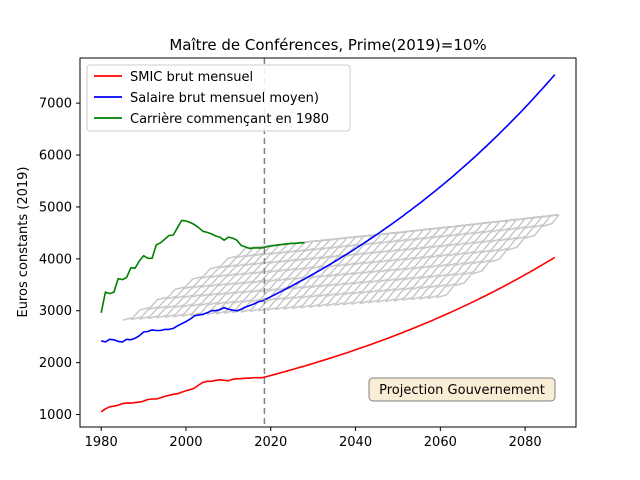 The image size is (640, 480). What do you see at coordinates (55, 415) in the screenshot?
I see `y-tick-label: 1000` at bounding box center [55, 415].